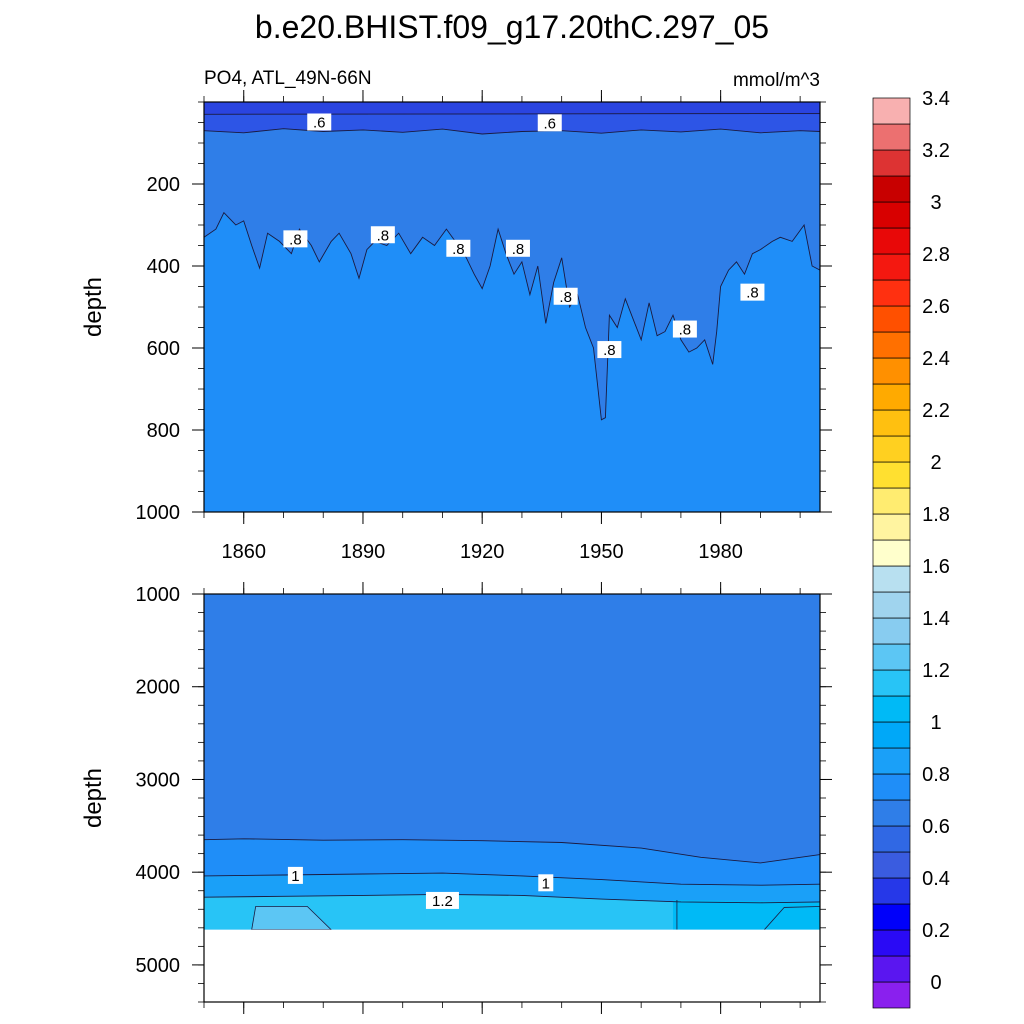 The image size is (1024, 1024). I want to click on colorbar-label: 3.4, so click(936, 99).